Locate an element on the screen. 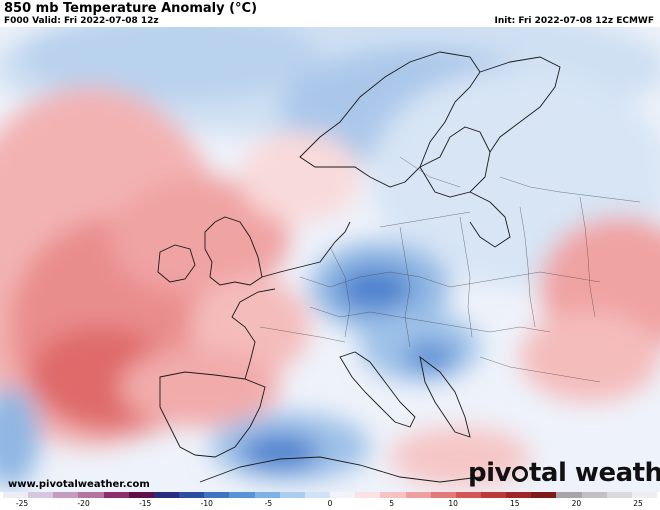 The image size is (660, 510). legend-tick-labels: -25 -20 -15 -10 -5 0 5 10 15 20 25 is located at coordinates (330, 504).